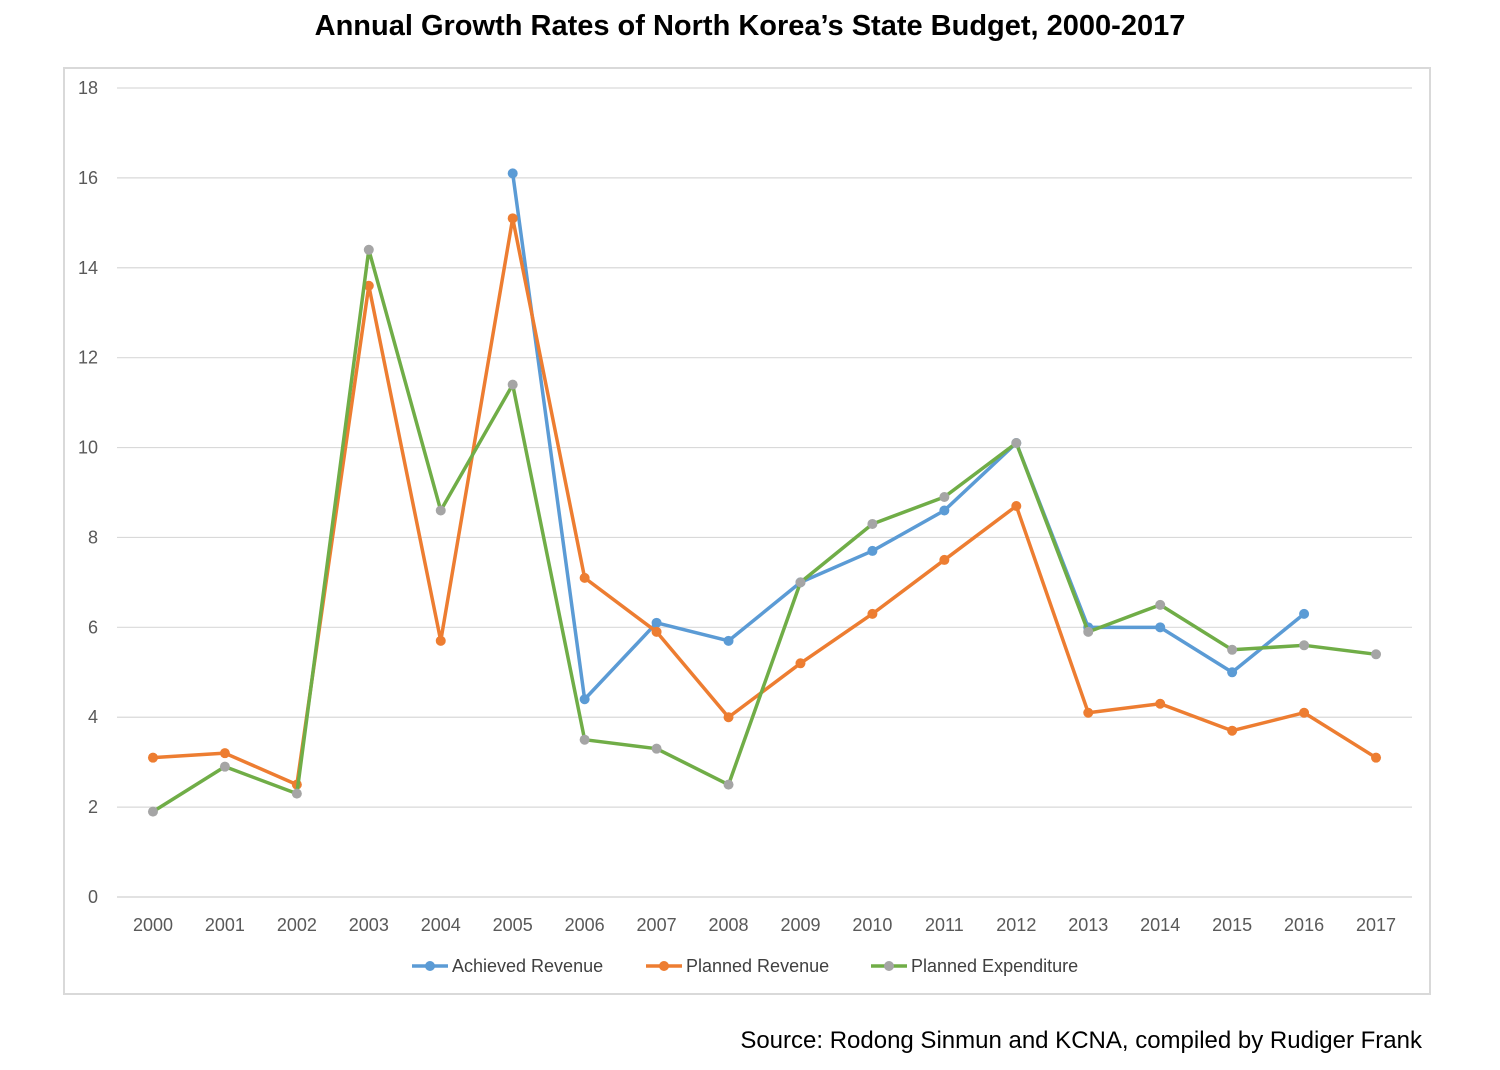 The image size is (1500, 1070). What do you see at coordinates (93, 537) in the screenshot?
I see `y-tick-label: 8` at bounding box center [93, 537].